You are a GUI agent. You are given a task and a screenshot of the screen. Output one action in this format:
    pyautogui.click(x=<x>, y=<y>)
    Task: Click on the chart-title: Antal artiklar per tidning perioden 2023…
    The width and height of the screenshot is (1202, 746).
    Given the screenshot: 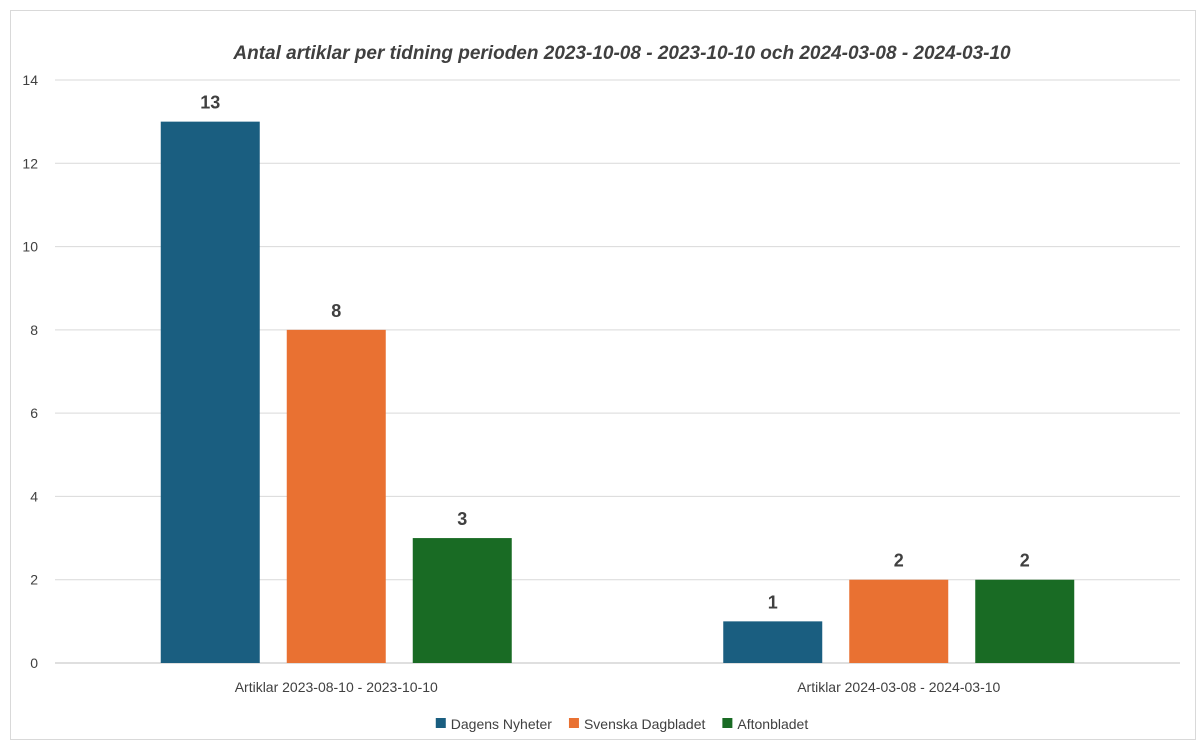 What is the action you would take?
    pyautogui.click(x=621, y=53)
    